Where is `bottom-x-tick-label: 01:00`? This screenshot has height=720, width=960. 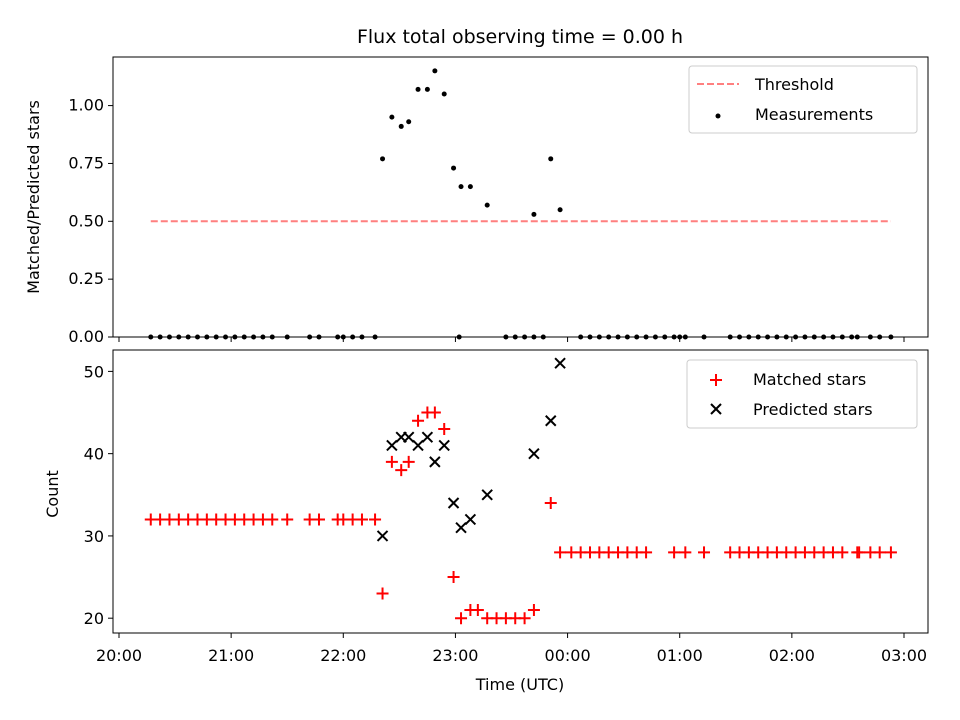 bottom-x-tick-label: 01:00 is located at coordinates (680, 655).